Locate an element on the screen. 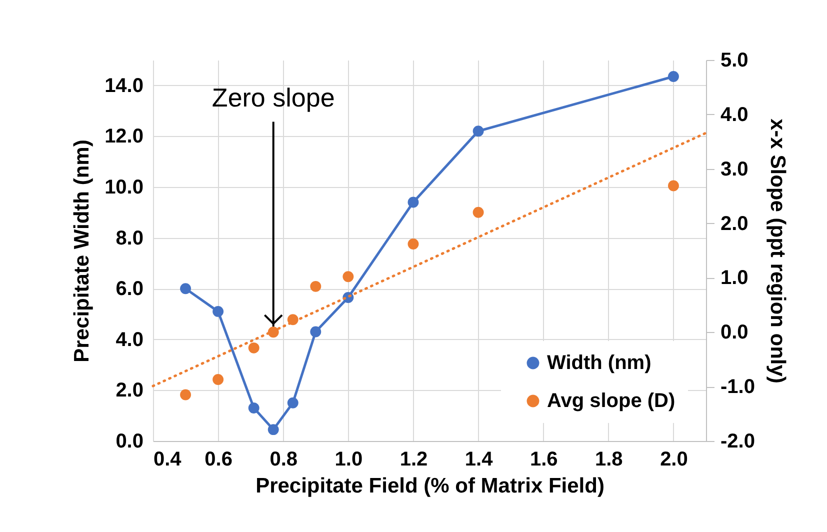  y-tick-label: 12.0 is located at coordinates (124, 137).